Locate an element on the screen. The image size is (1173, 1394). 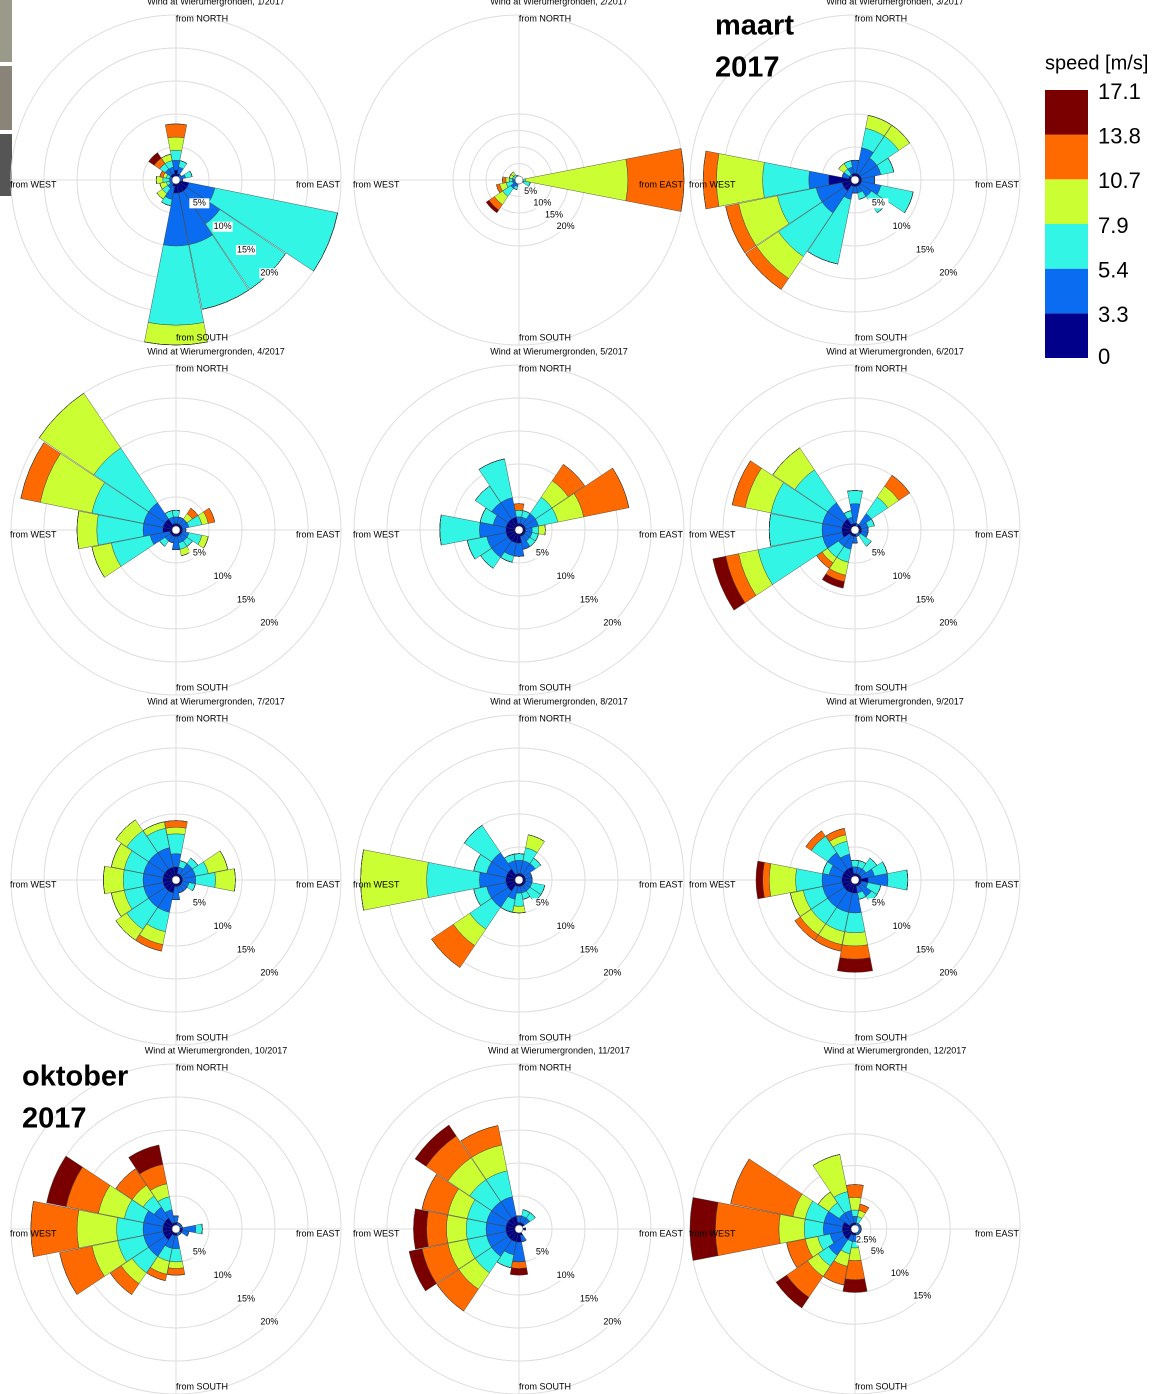
chart-title: Wind at Wierumergronden, 5/2017 is located at coordinates (559, 351).